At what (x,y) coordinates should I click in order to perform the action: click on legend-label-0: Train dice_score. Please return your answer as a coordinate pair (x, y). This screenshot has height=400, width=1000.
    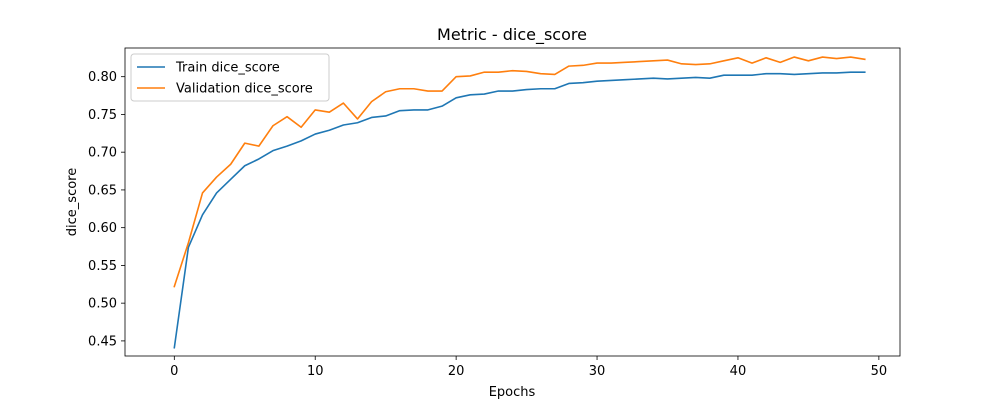
    Looking at the image, I should click on (227, 68).